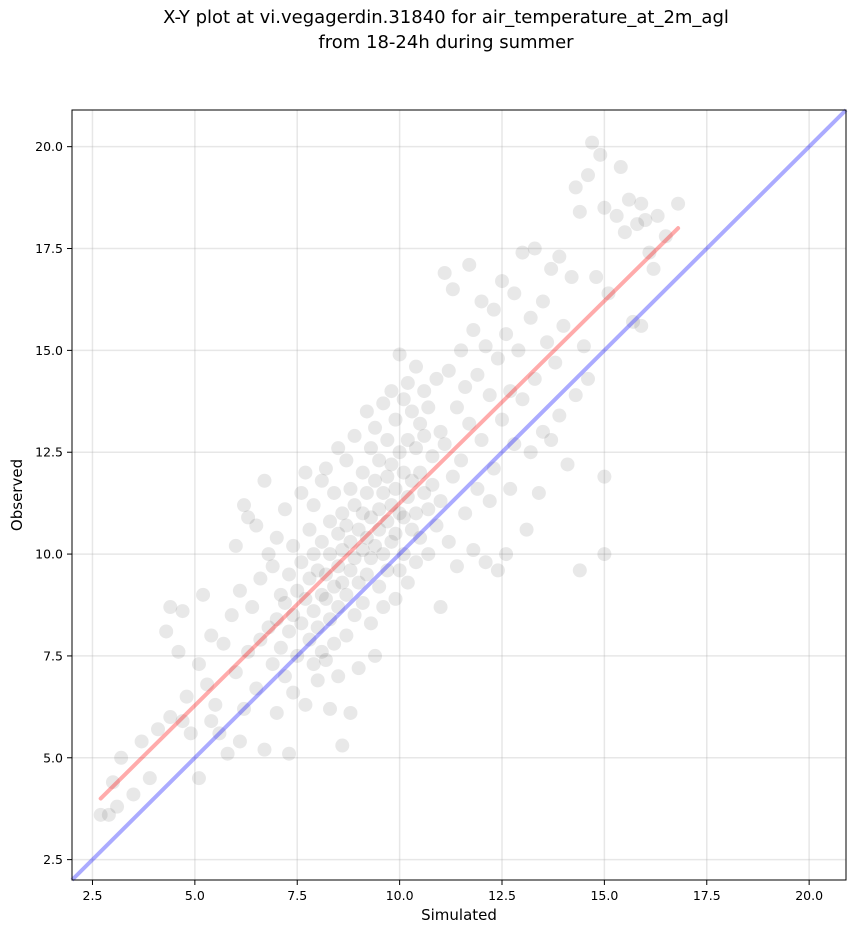 Image resolution: width=856 pixels, height=934 pixels. What do you see at coordinates (53, 757) in the screenshot?
I see `y-tick-label: 5.0` at bounding box center [53, 757].